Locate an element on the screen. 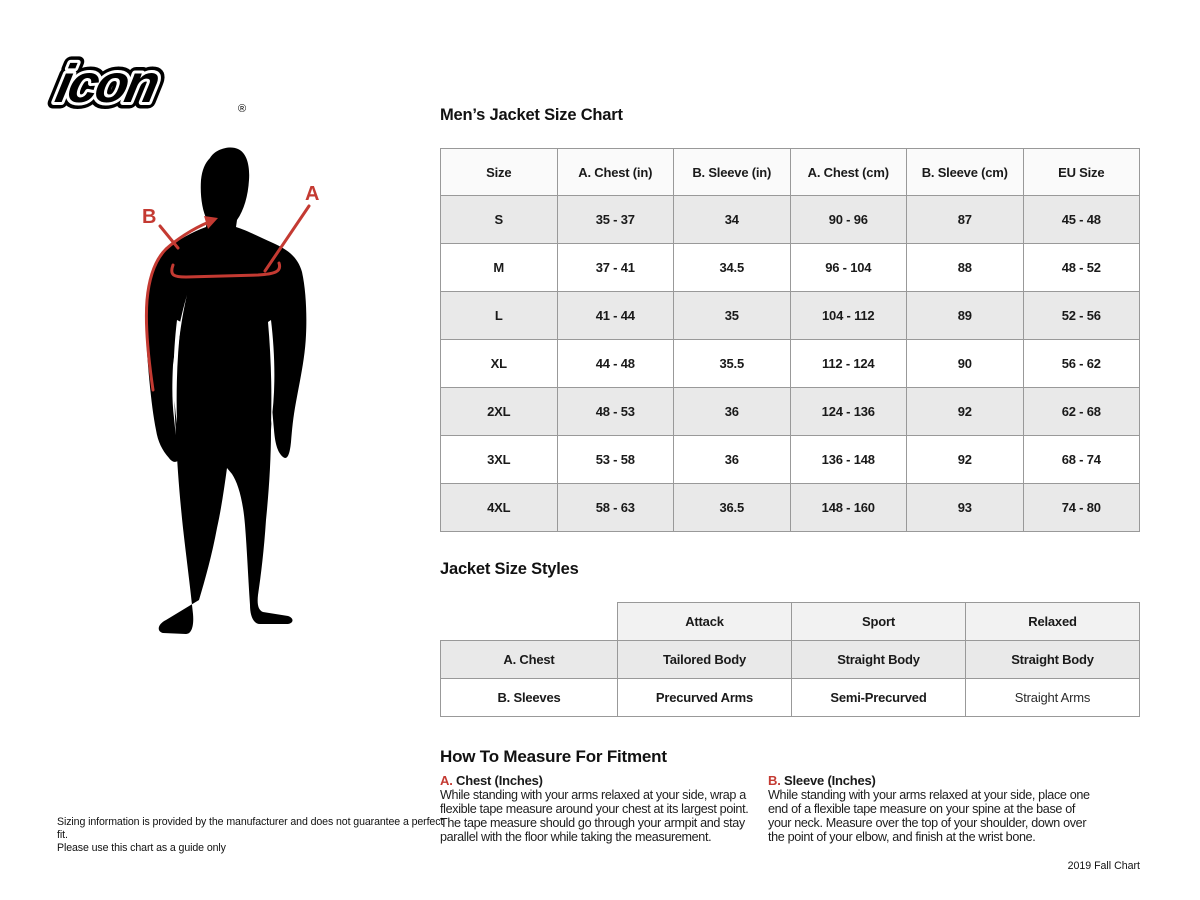 The width and height of the screenshot is (1200, 900). size-chart-row: 2XL 48 - 53 36 124 - 136 92 62 - 68 is located at coordinates (790, 411).